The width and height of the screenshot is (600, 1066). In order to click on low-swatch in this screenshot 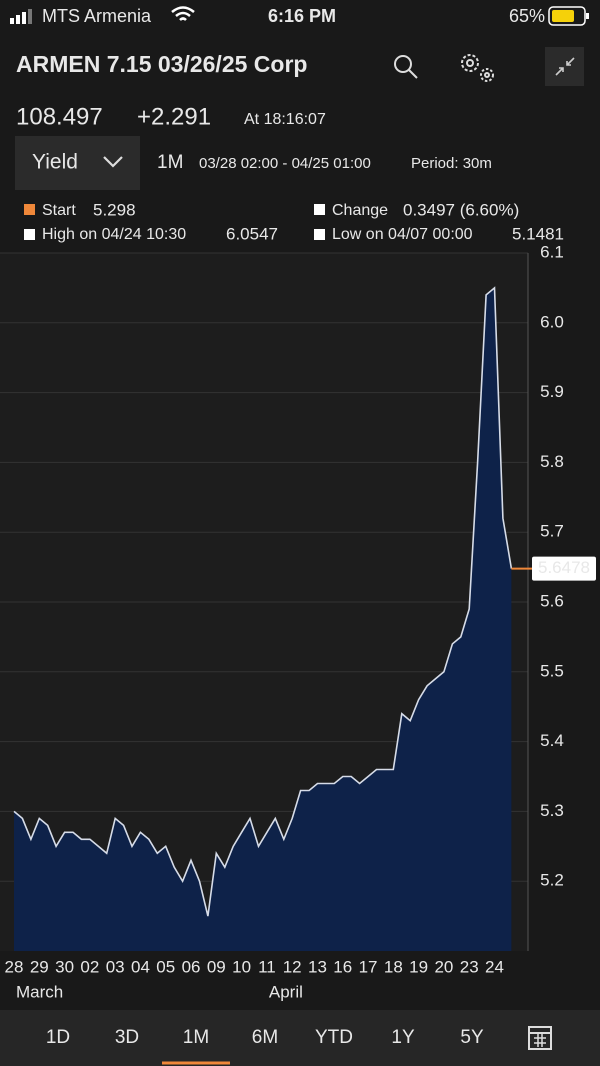, I will do `click(319, 234)`.